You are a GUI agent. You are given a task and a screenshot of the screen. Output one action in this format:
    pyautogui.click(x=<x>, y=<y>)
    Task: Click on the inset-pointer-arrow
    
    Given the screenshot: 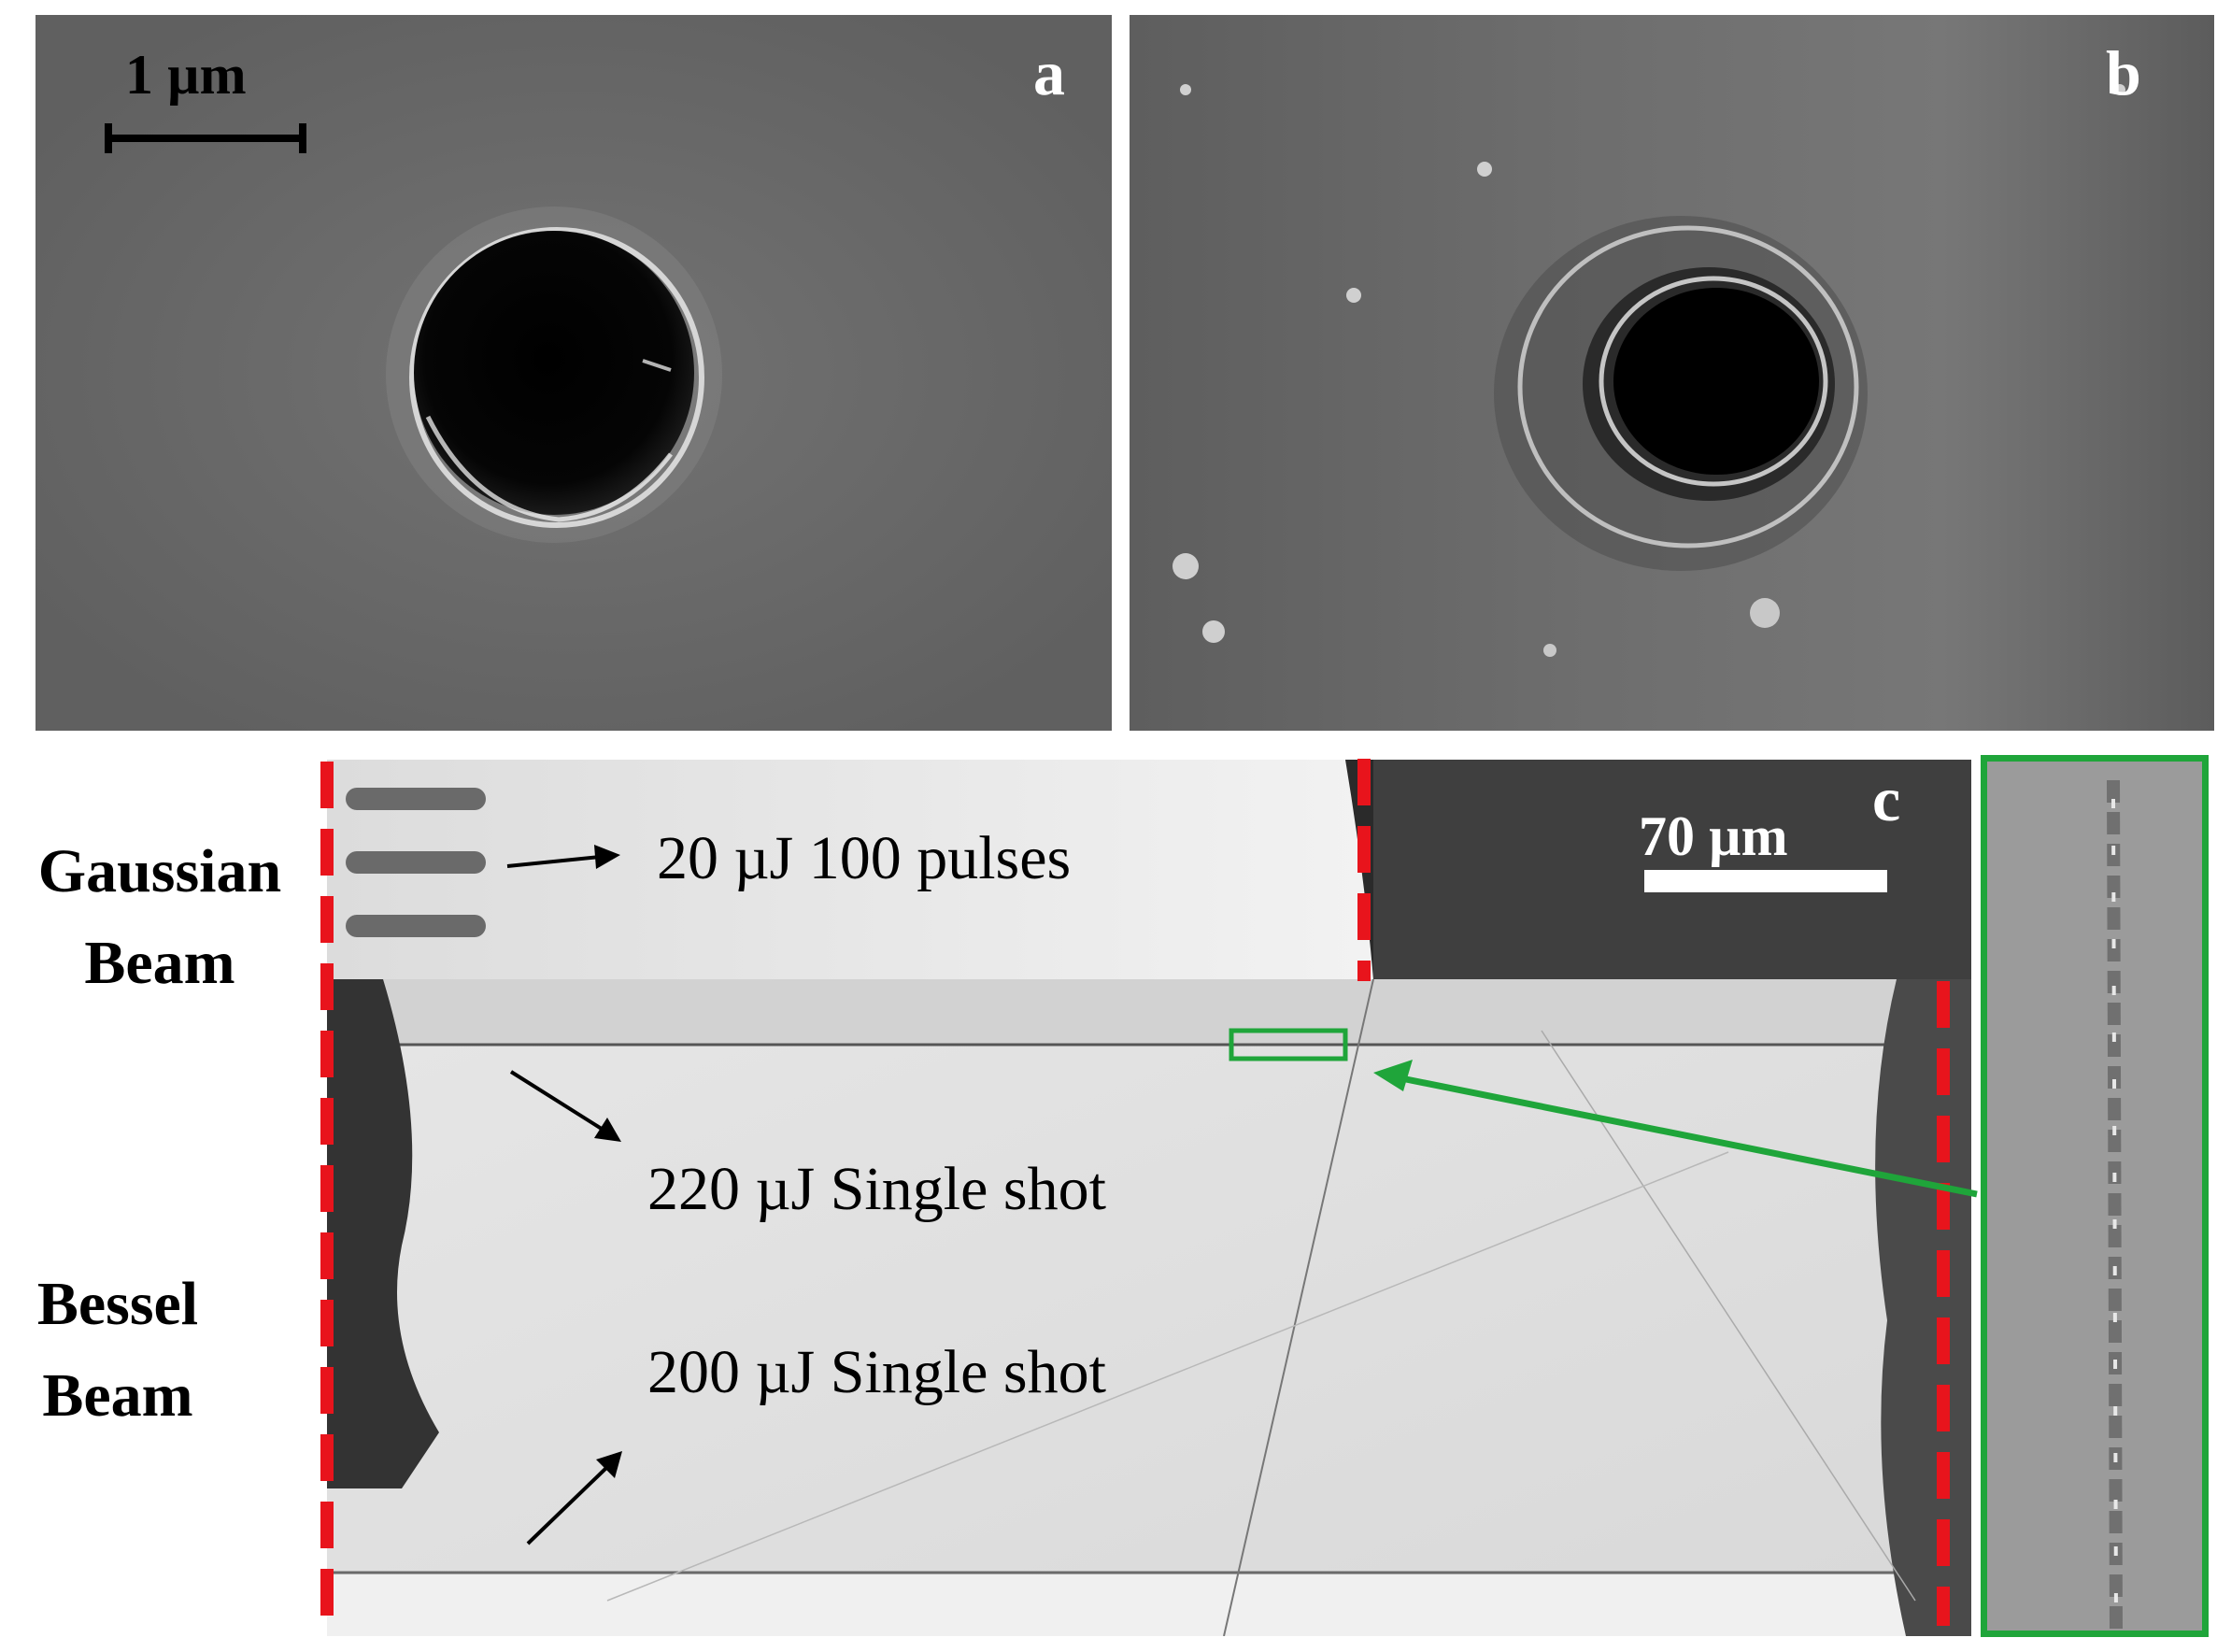 What is the action you would take?
    pyautogui.click(x=1684, y=1136)
    